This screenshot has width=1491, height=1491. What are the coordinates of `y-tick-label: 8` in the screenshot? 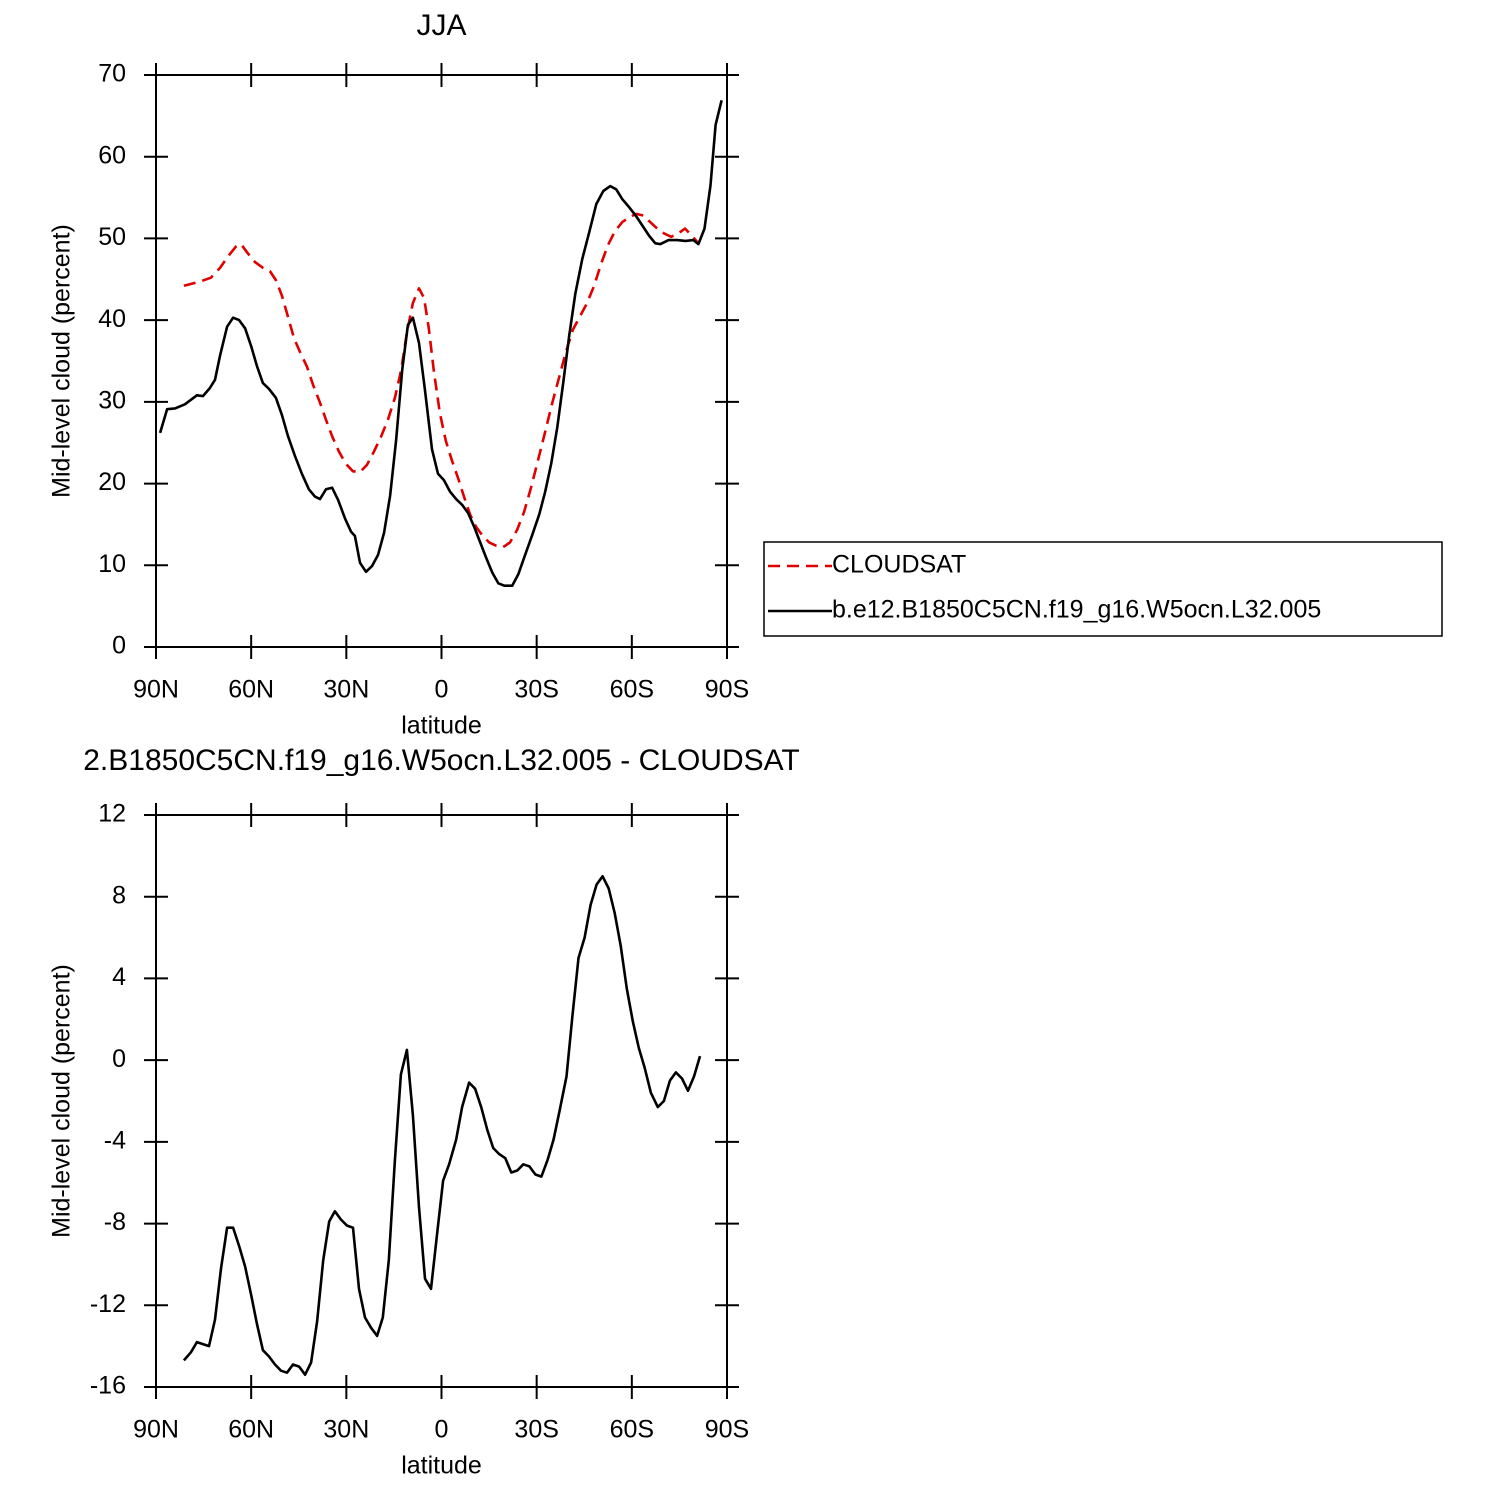 It's located at (119, 895).